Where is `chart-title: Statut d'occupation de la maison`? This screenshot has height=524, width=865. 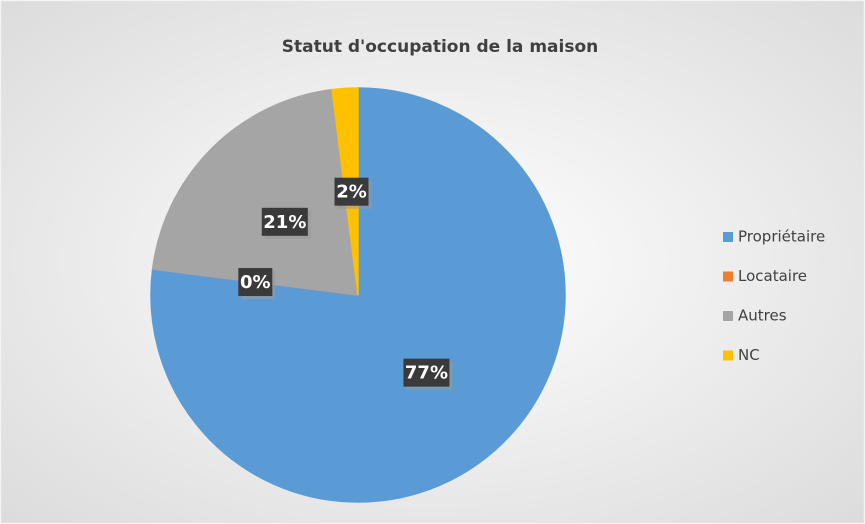 chart-title: Statut d'occupation de la maison is located at coordinates (440, 47).